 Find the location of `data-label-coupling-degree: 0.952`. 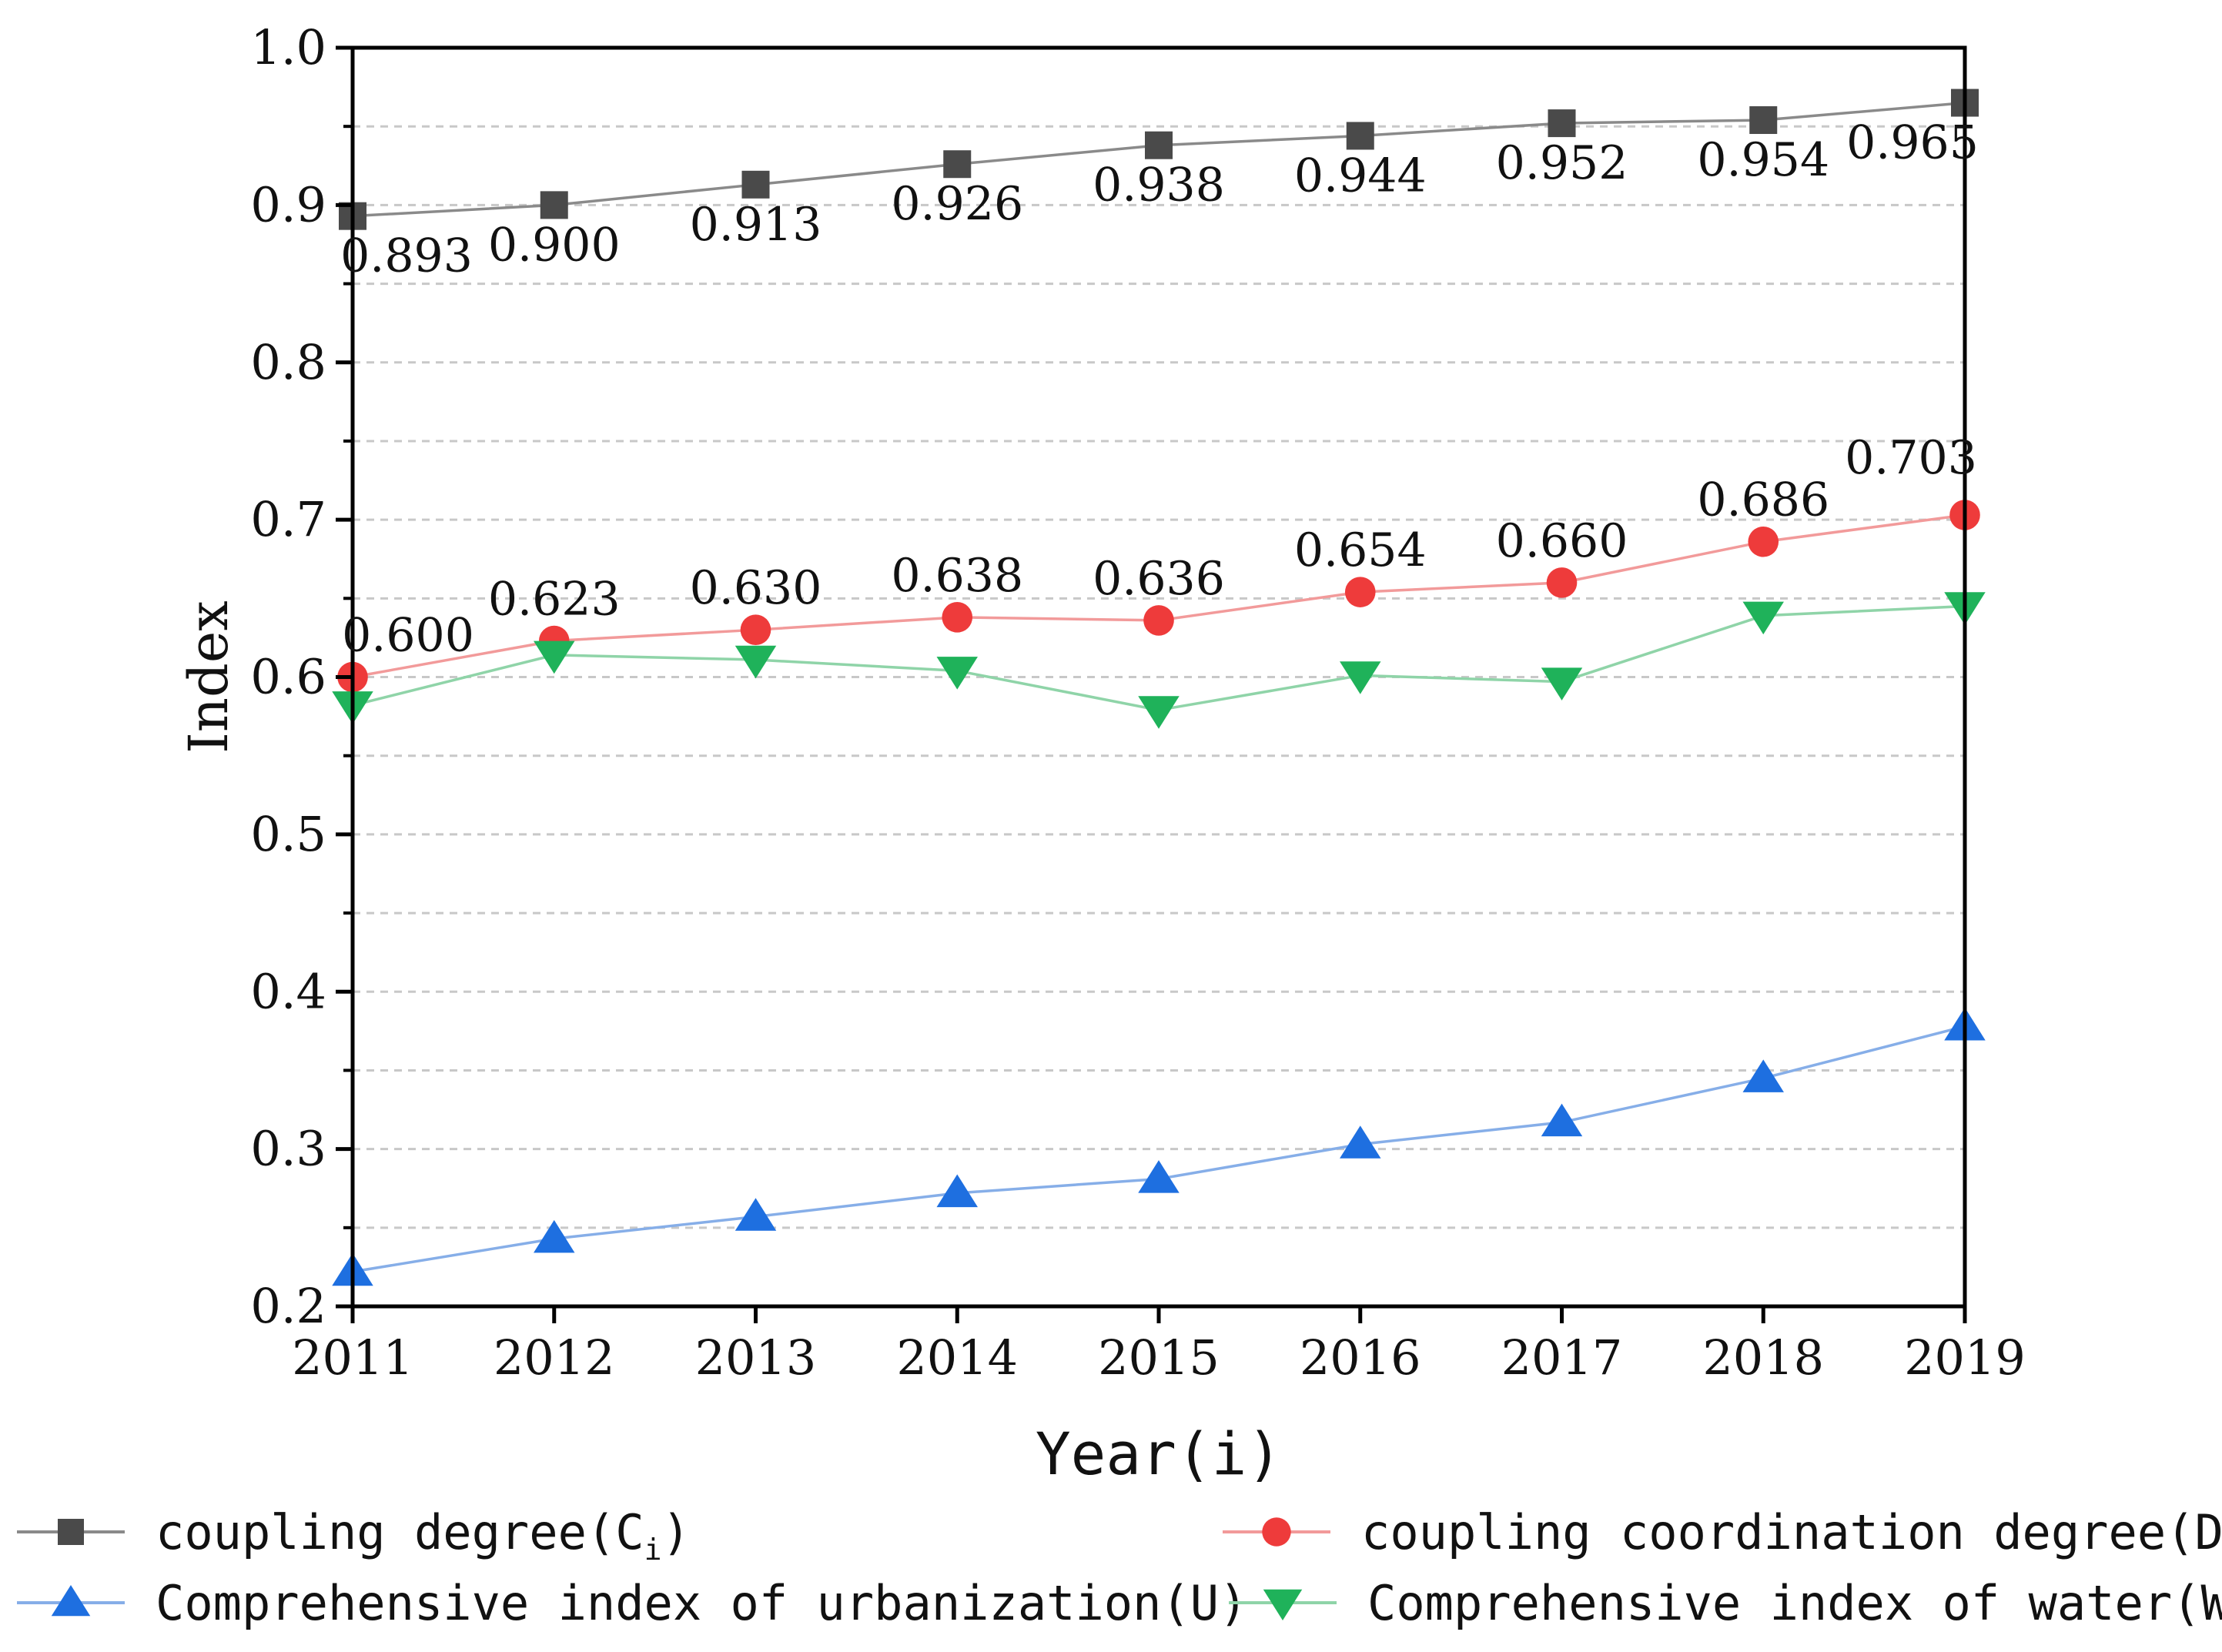

data-label-coupling-degree: 0.952 is located at coordinates (1562, 163).